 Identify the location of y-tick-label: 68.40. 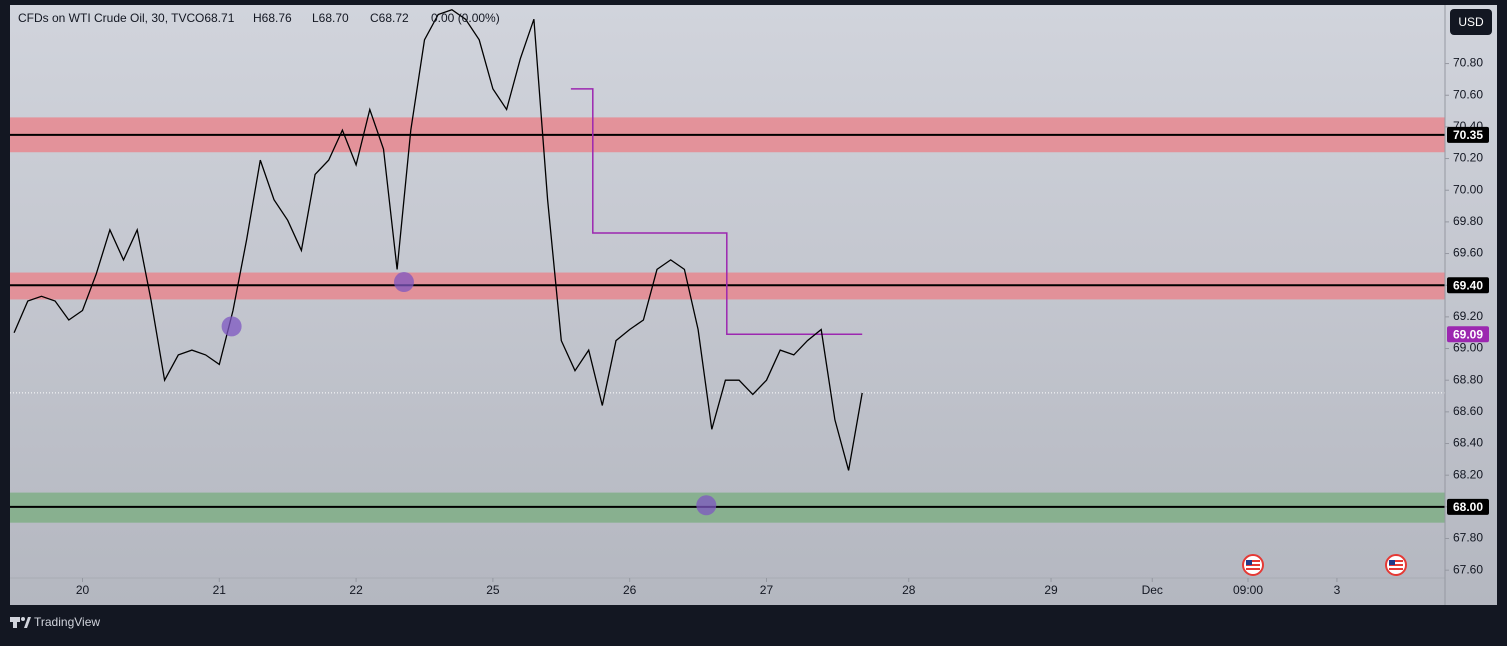
(1468, 443).